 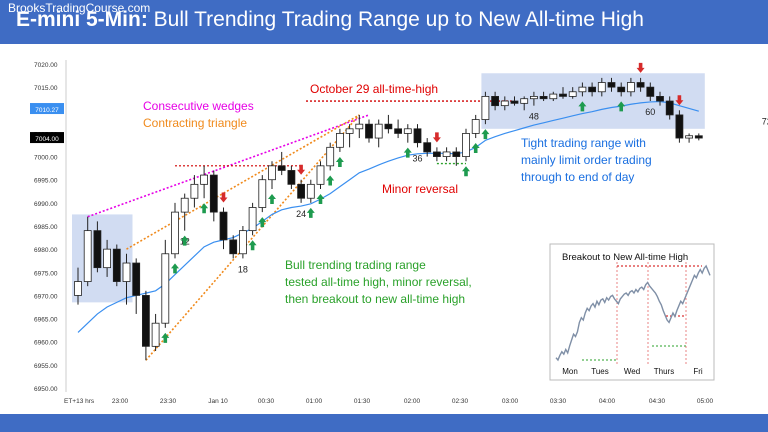 What do you see at coordinates (577, 177) in the screenshot?
I see `annotation-tight-range-3: through to end of day` at bounding box center [577, 177].